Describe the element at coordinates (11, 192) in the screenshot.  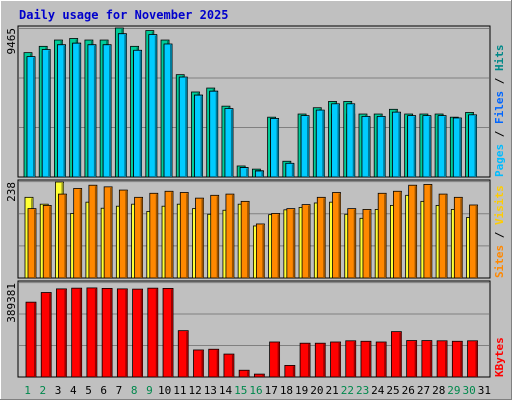
I see `y-max-label: 238` at that location.